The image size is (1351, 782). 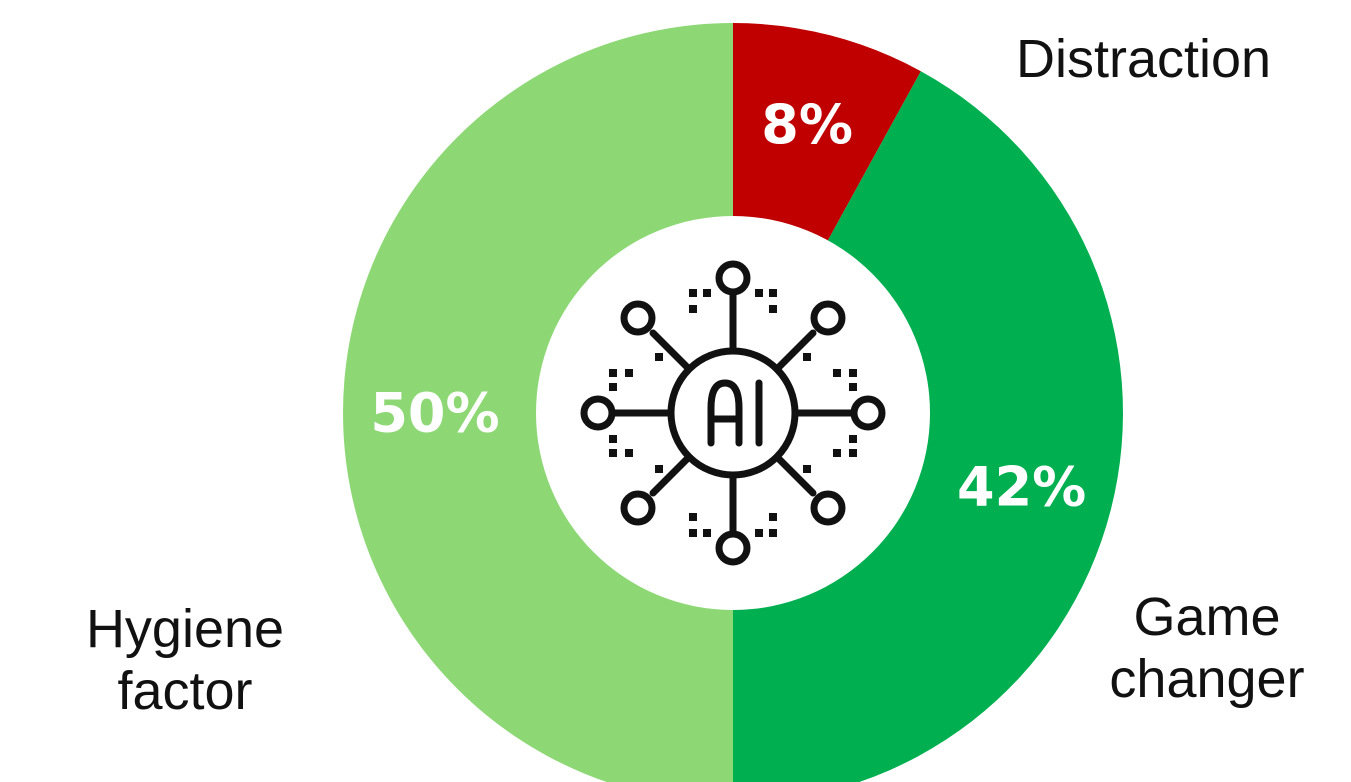 I want to click on category-label-game-changer-line1: Game, so click(x=1207, y=617).